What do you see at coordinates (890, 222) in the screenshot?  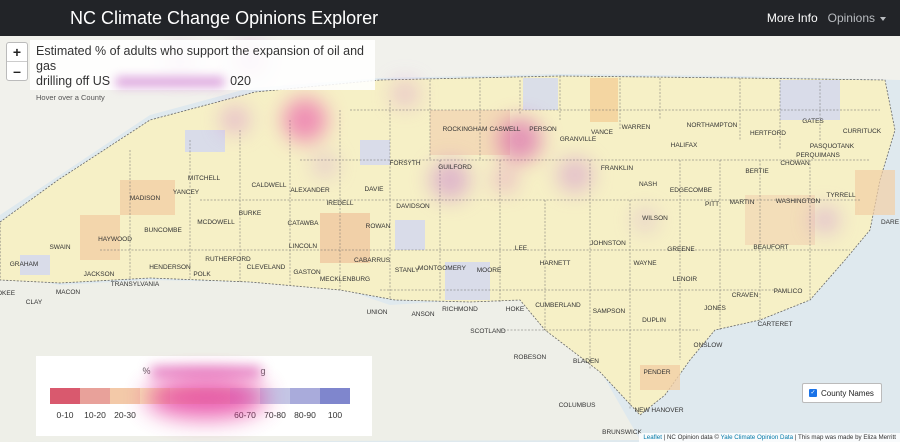 I see `county-label: DARE` at bounding box center [890, 222].